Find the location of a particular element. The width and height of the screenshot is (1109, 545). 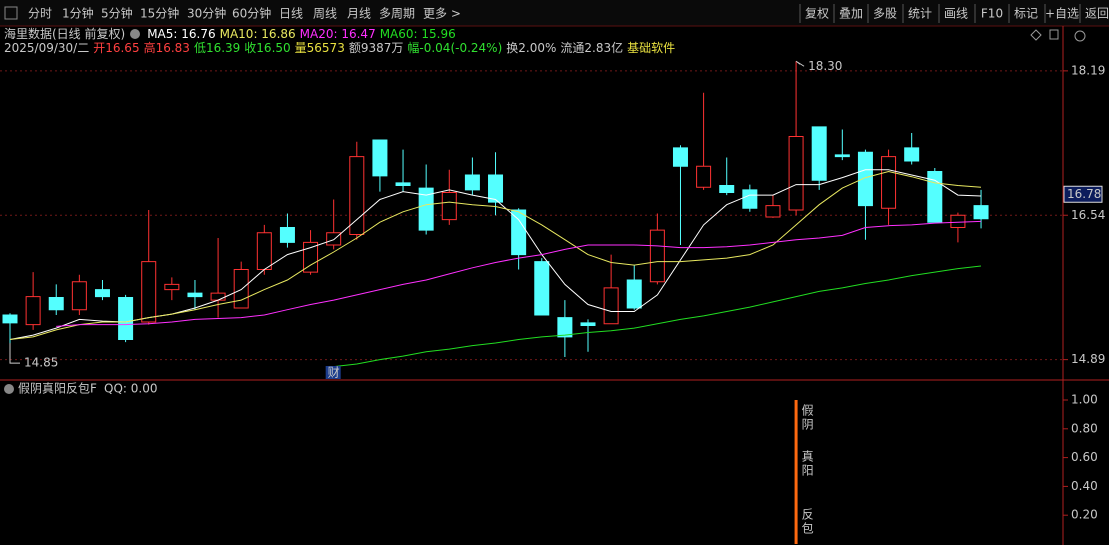

ma-label: MA5: 16.76 is located at coordinates (181, 34).